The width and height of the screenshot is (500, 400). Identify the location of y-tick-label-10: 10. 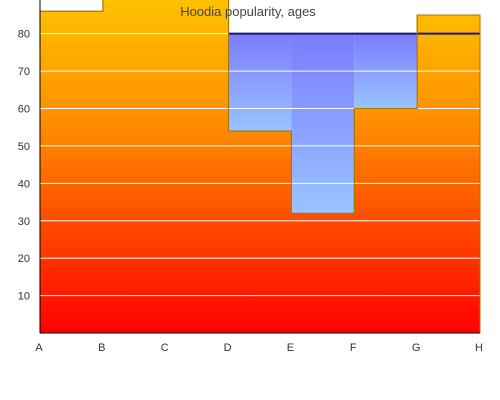
(24, 297).